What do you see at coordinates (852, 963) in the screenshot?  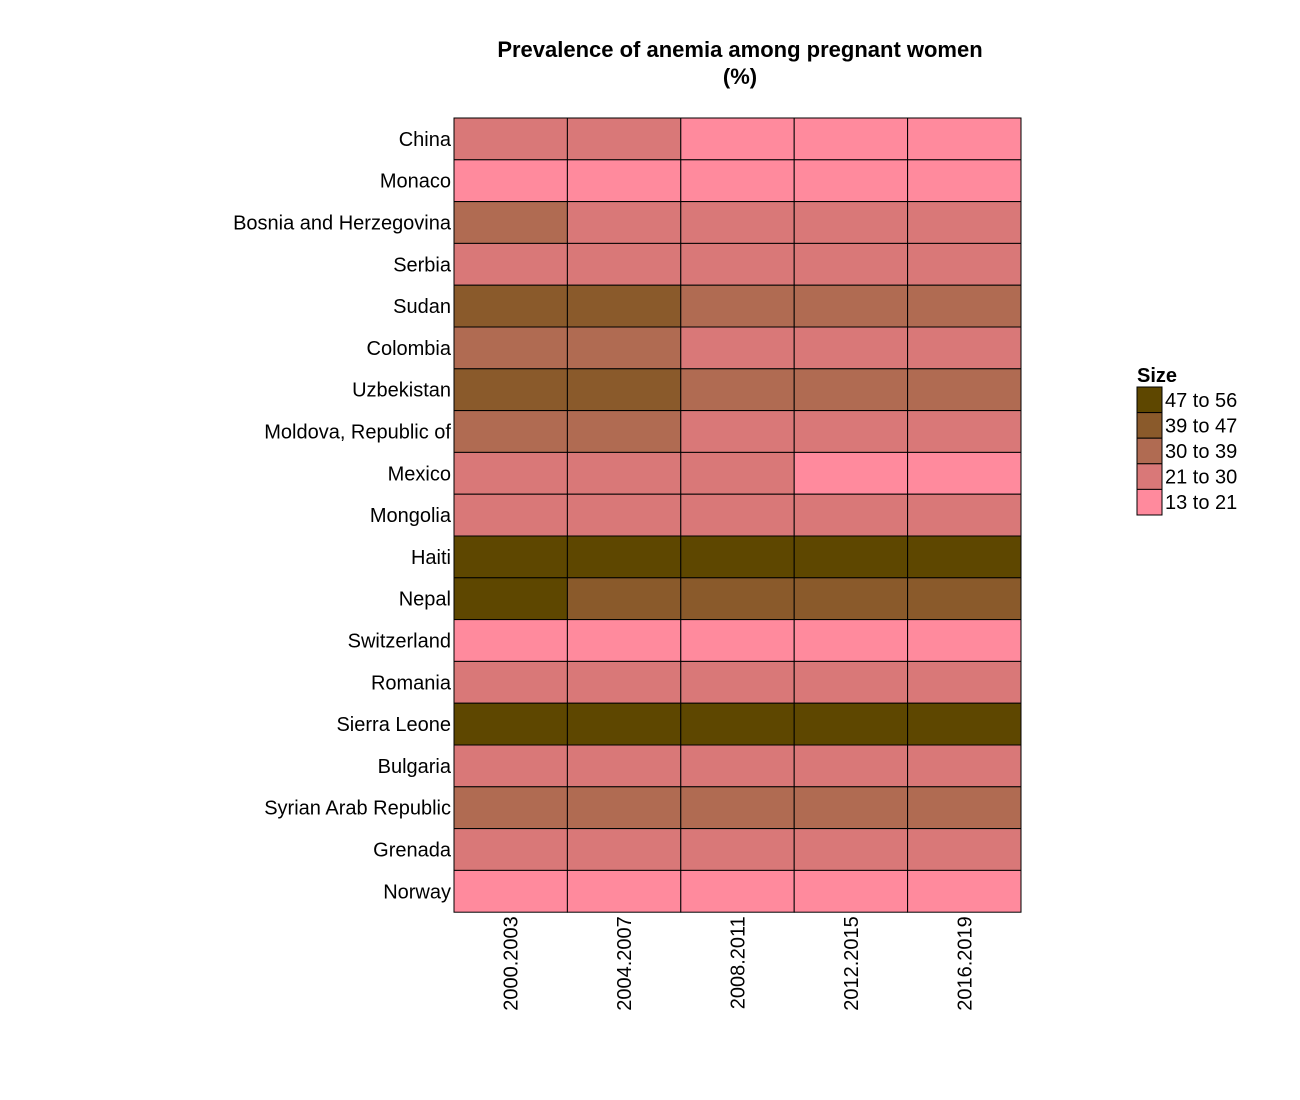 I see `column-label: 2012.2015` at bounding box center [852, 963].